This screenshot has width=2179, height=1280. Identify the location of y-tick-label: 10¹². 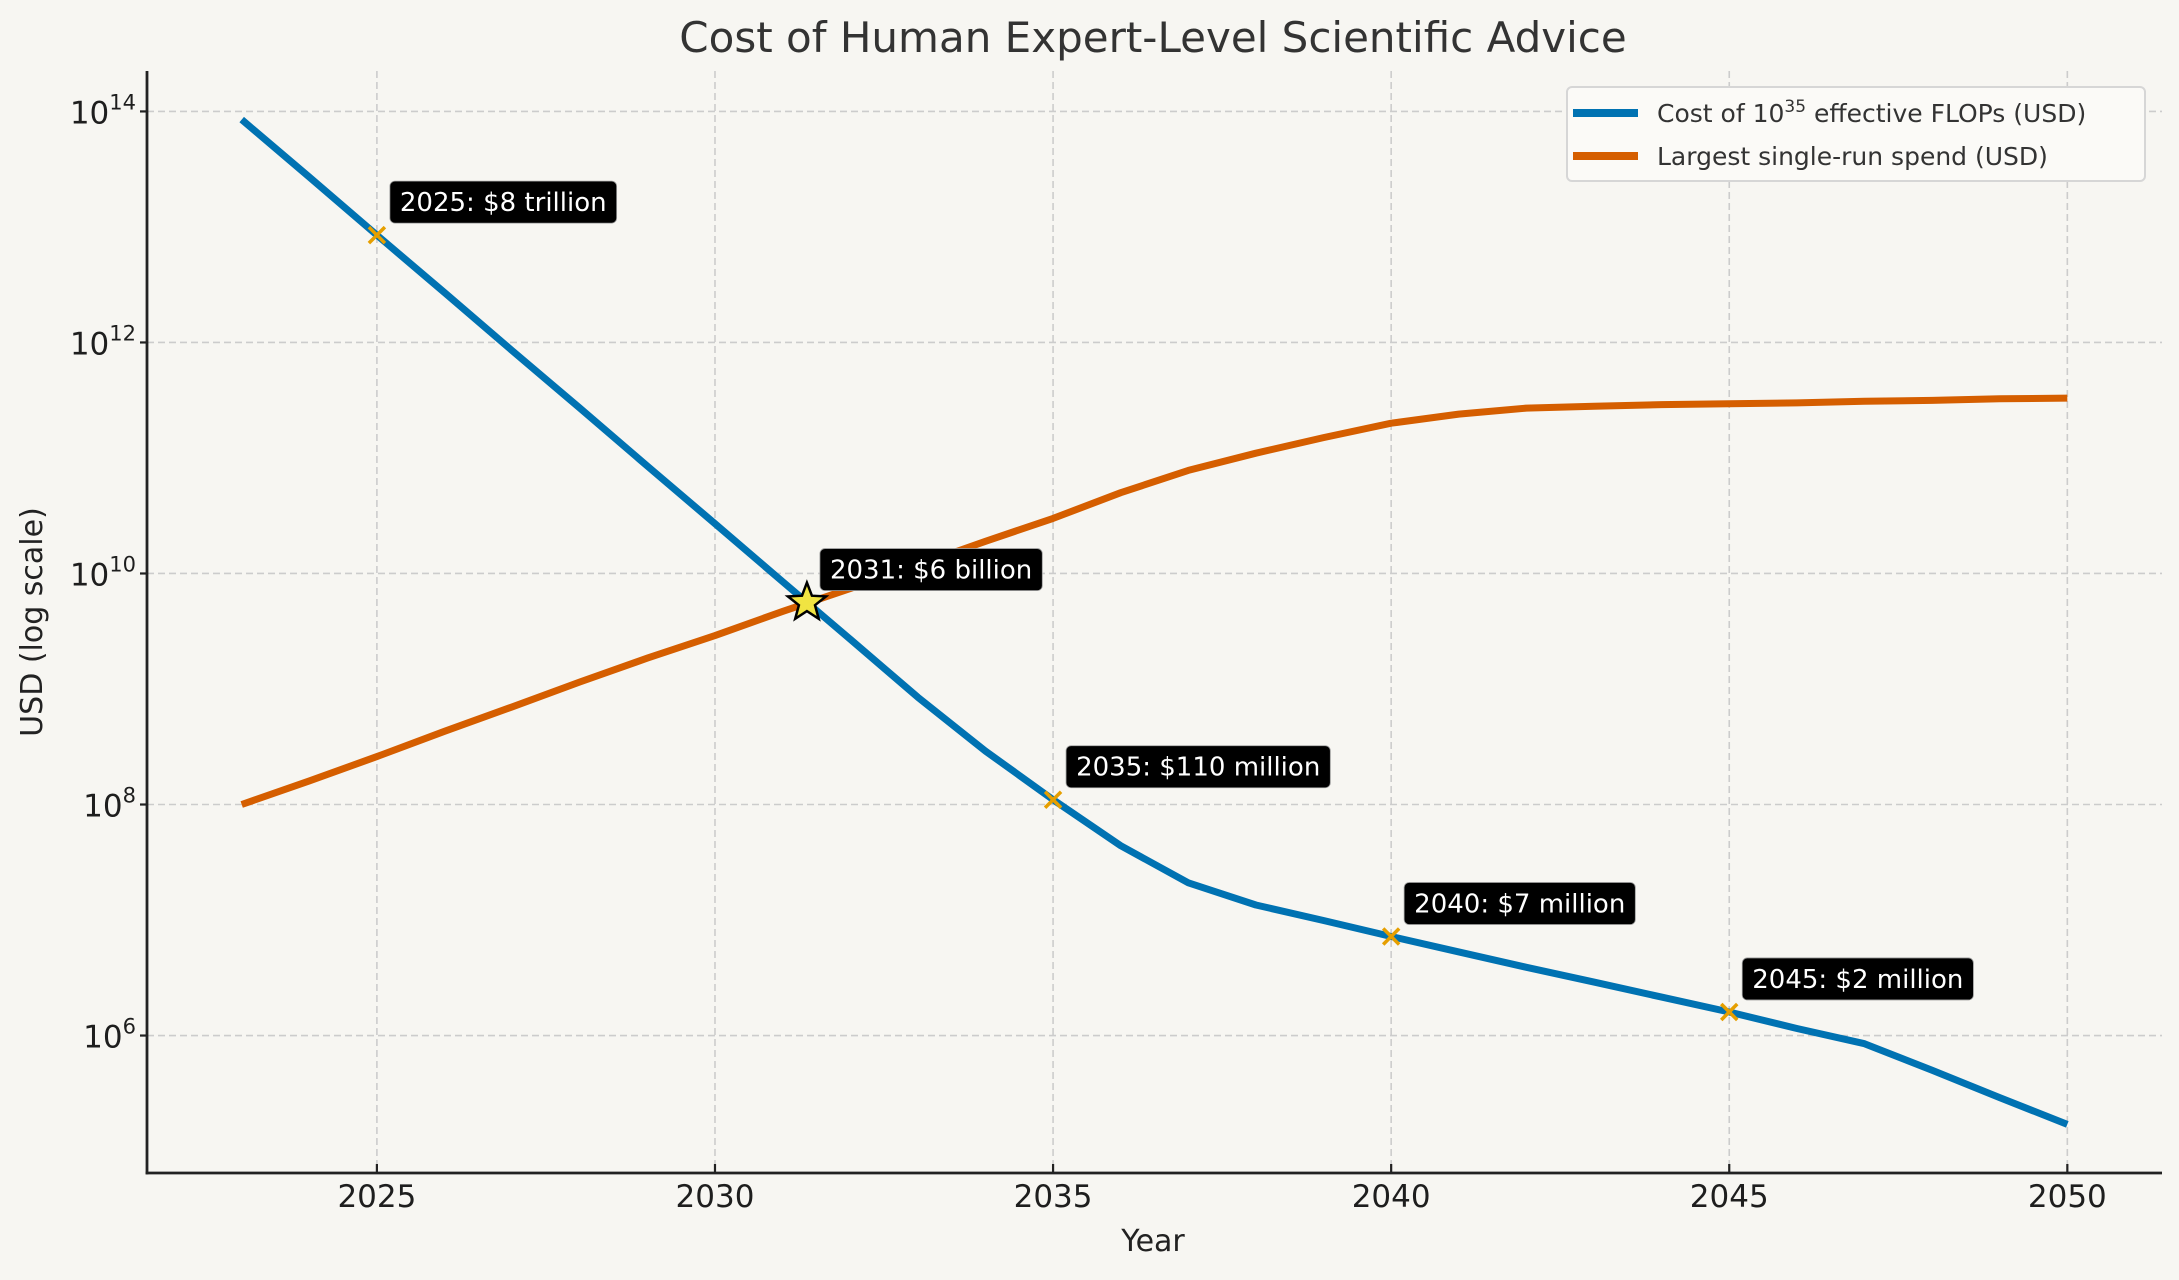
(103, 341).